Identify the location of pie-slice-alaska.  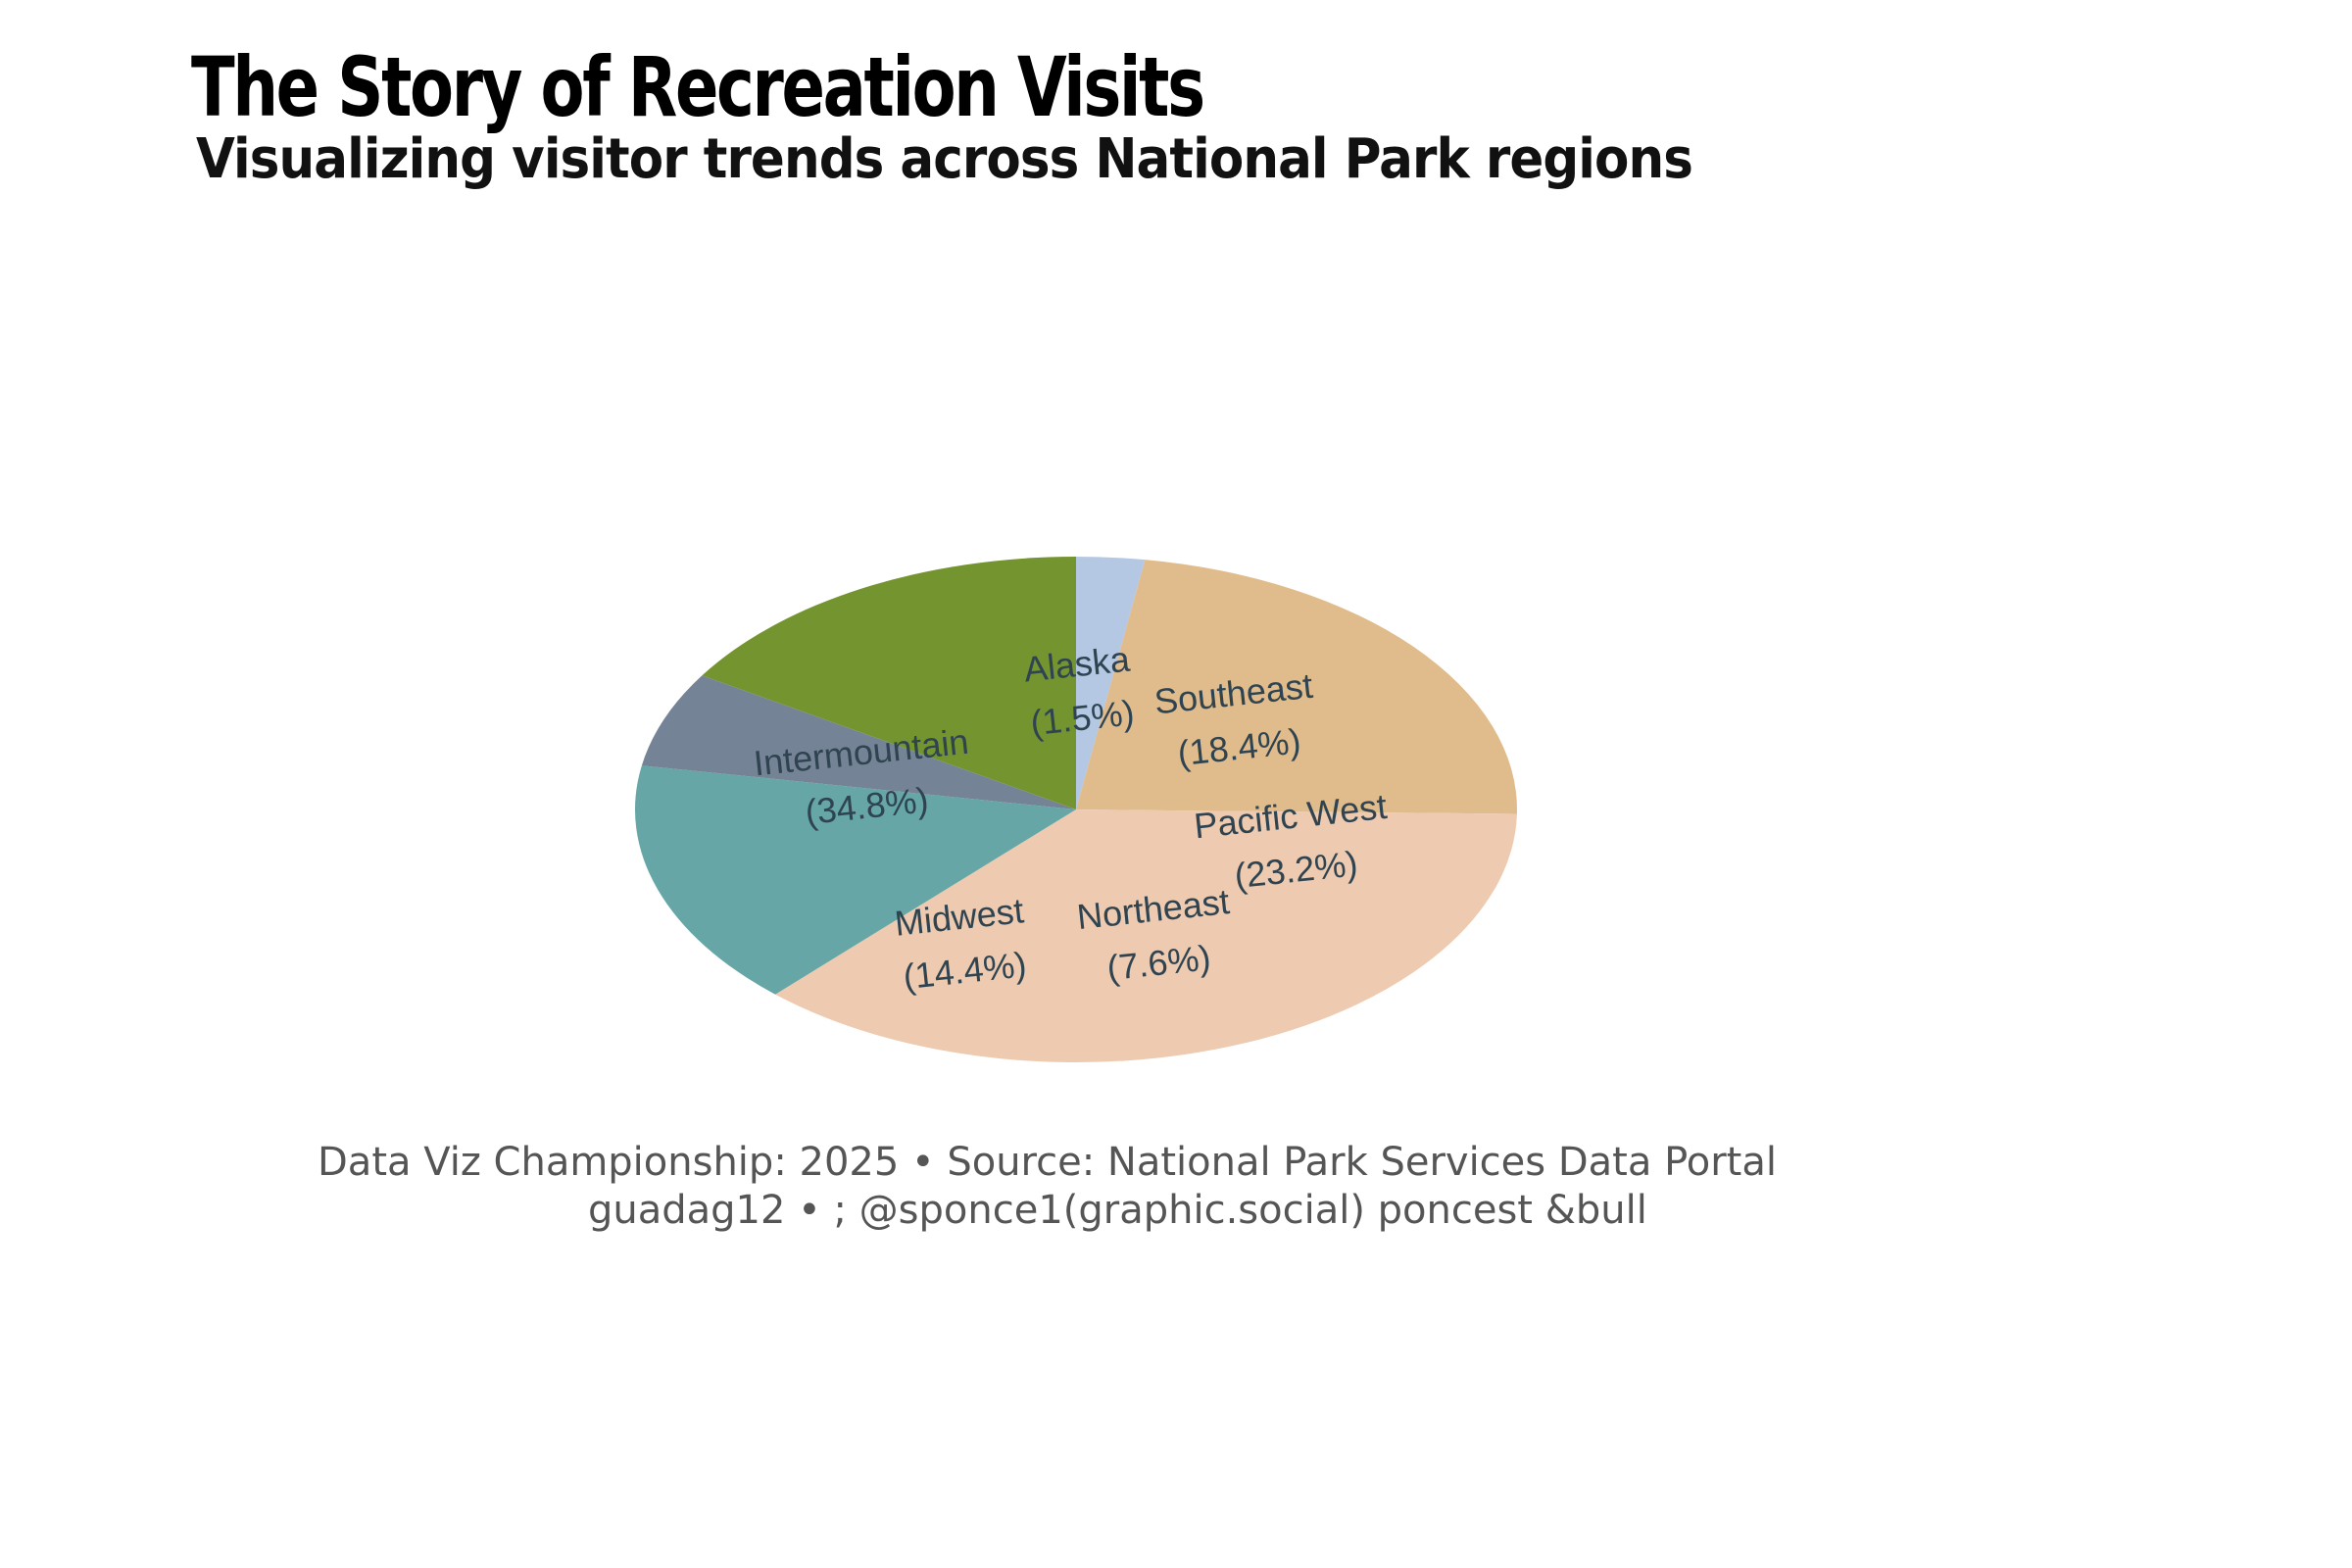
(1111, 683).